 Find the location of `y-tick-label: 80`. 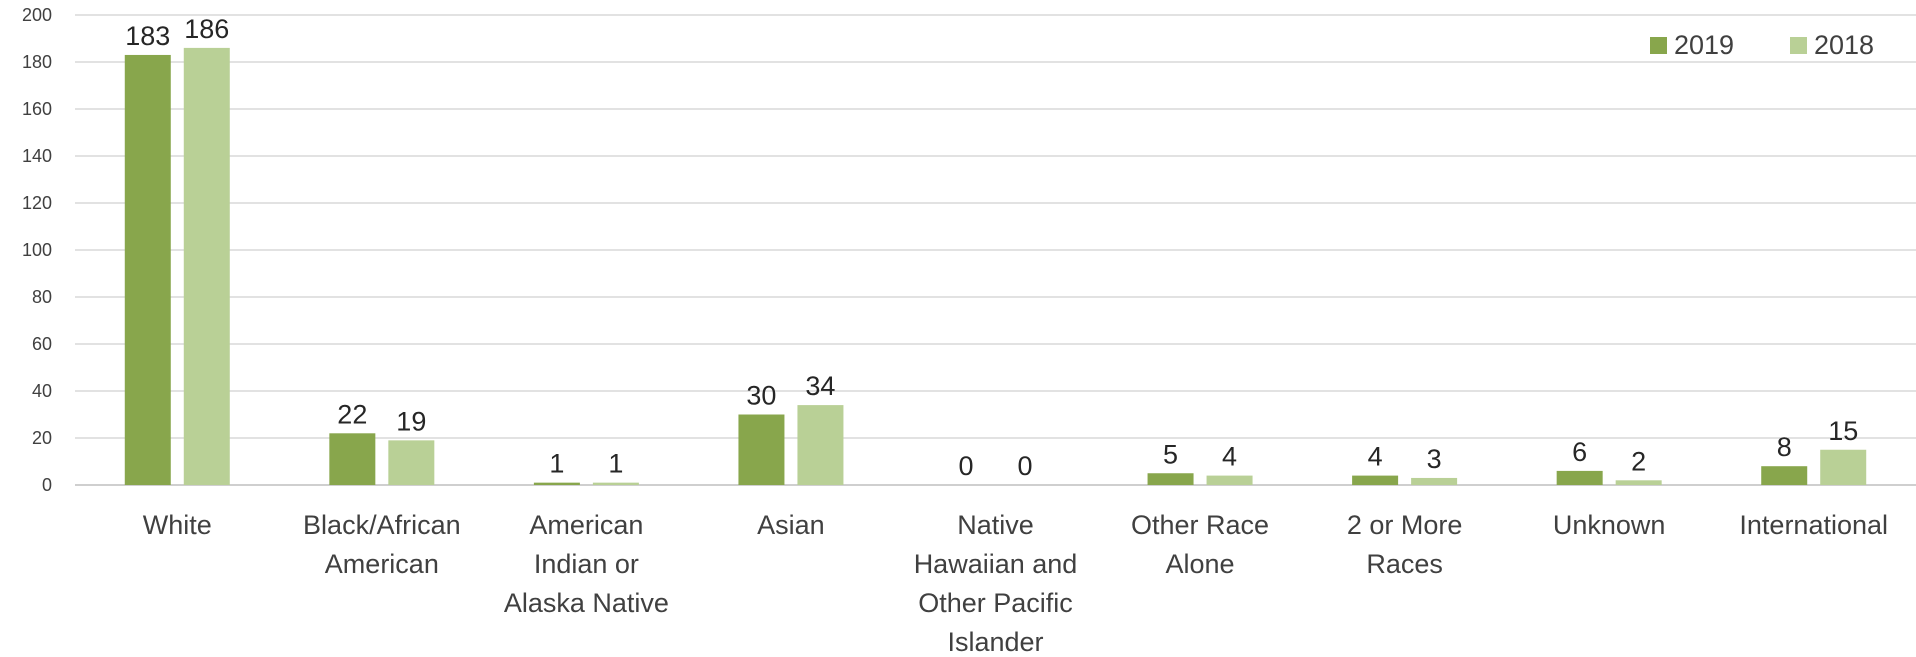

y-tick-label: 80 is located at coordinates (42, 297).